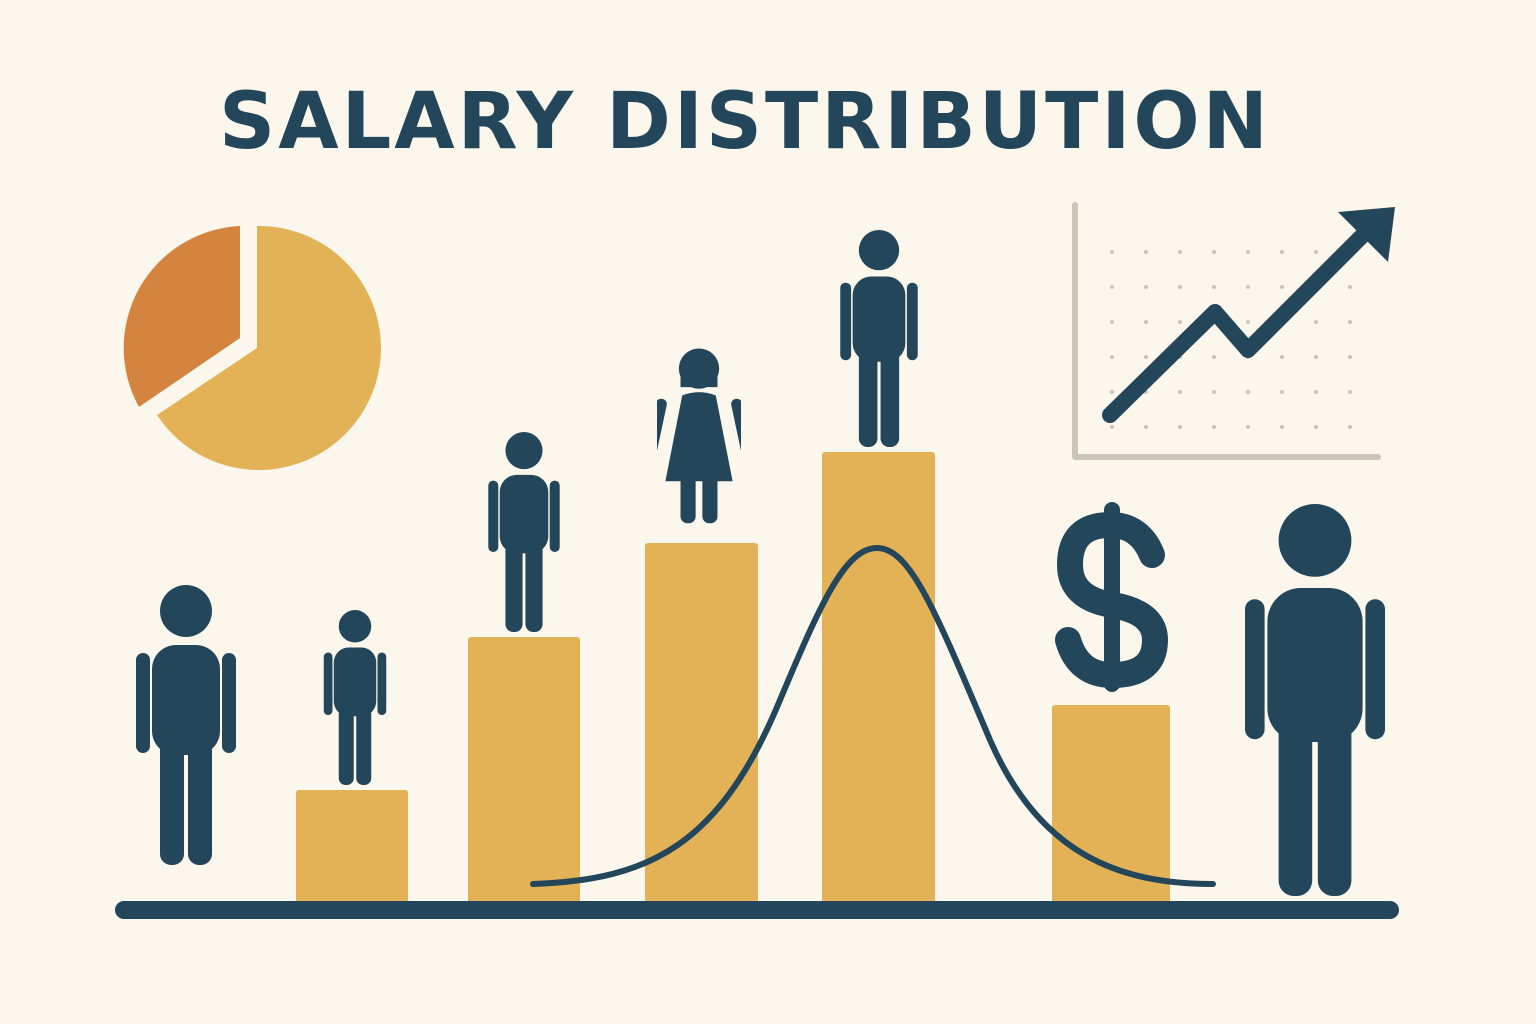 This screenshot has height=1024, width=1536. Describe the element at coordinates (745, 122) in the screenshot. I see `title: SALARY DISTRIBUTION` at that location.